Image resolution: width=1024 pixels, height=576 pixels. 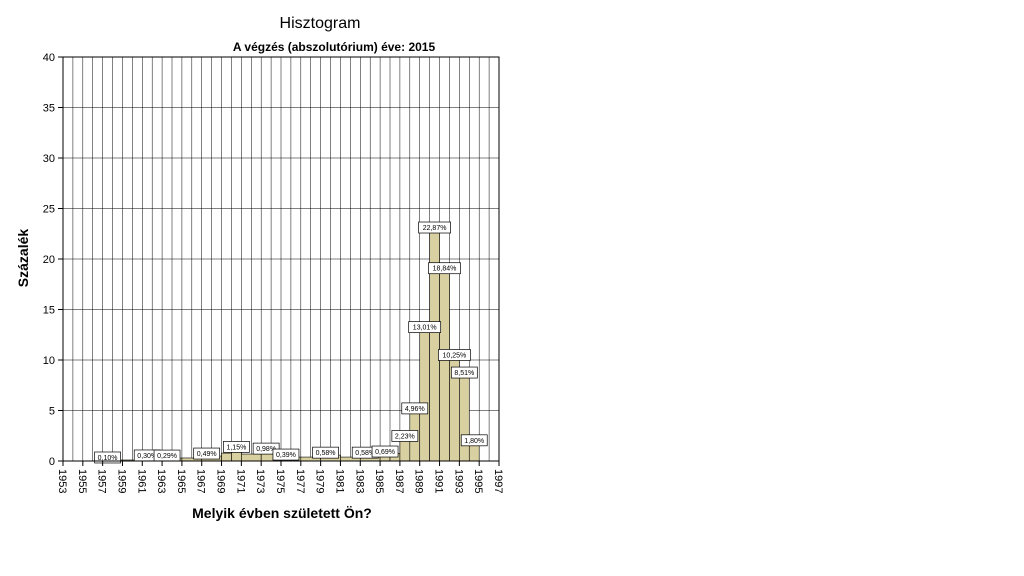 I want to click on y-tick-labels: 0 5 10 15 20 25 30 35 40, so click(x=53, y=260).